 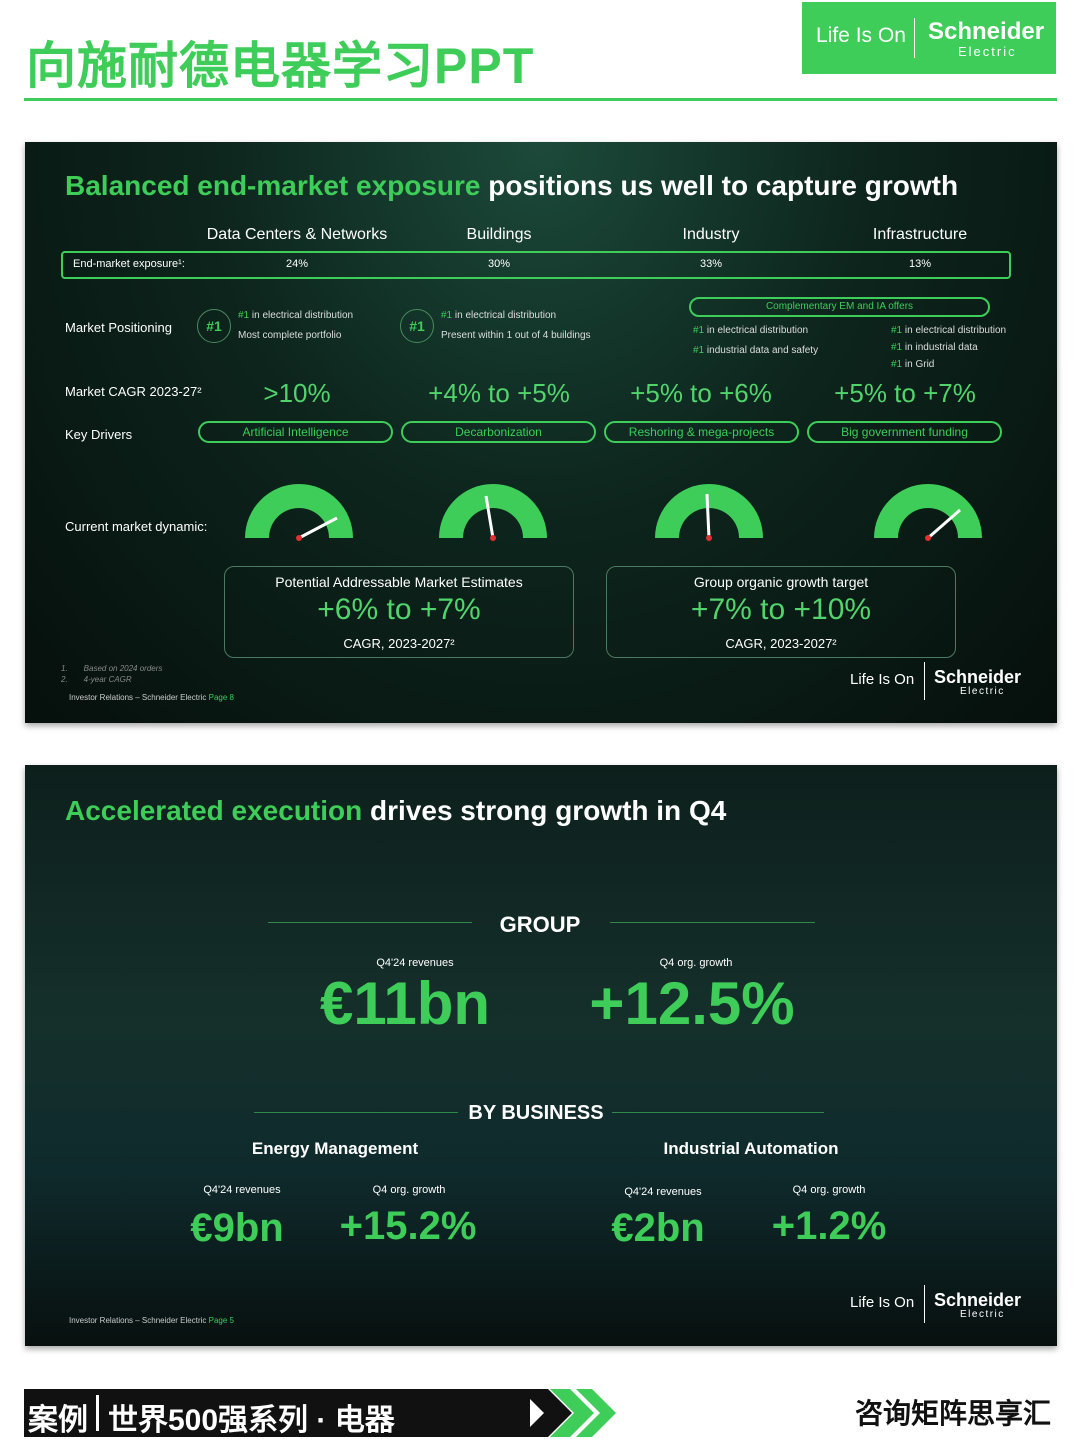 I want to click on logo-tagline: Life Is On, so click(x=882, y=679).